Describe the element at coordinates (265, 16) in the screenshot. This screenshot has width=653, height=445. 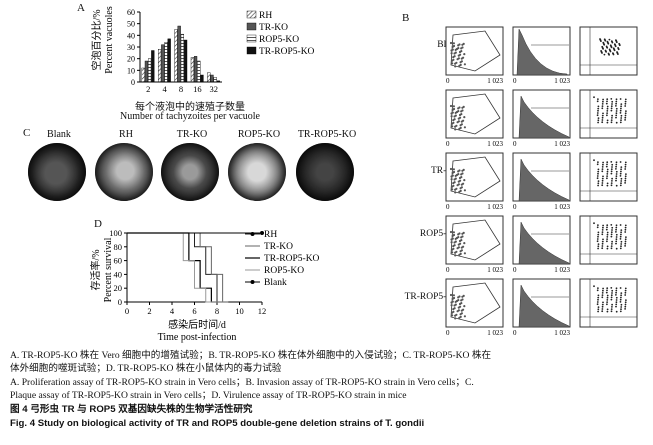
I see `a-legend-label: RH` at that location.